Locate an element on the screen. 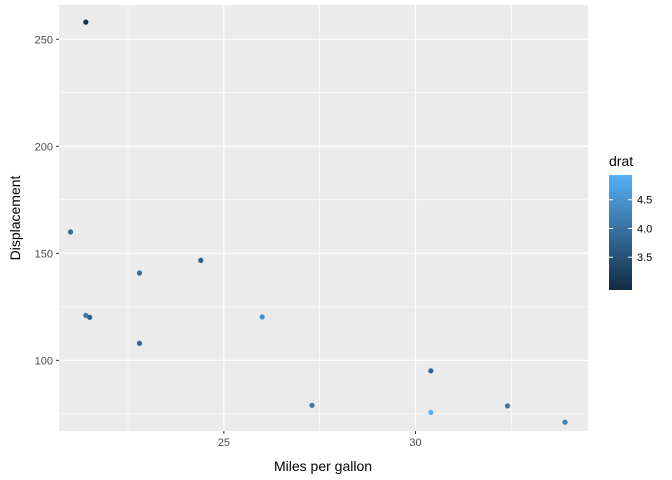 This screenshot has width=672, height=480. y-tick-label: 200 is located at coordinates (44, 147).